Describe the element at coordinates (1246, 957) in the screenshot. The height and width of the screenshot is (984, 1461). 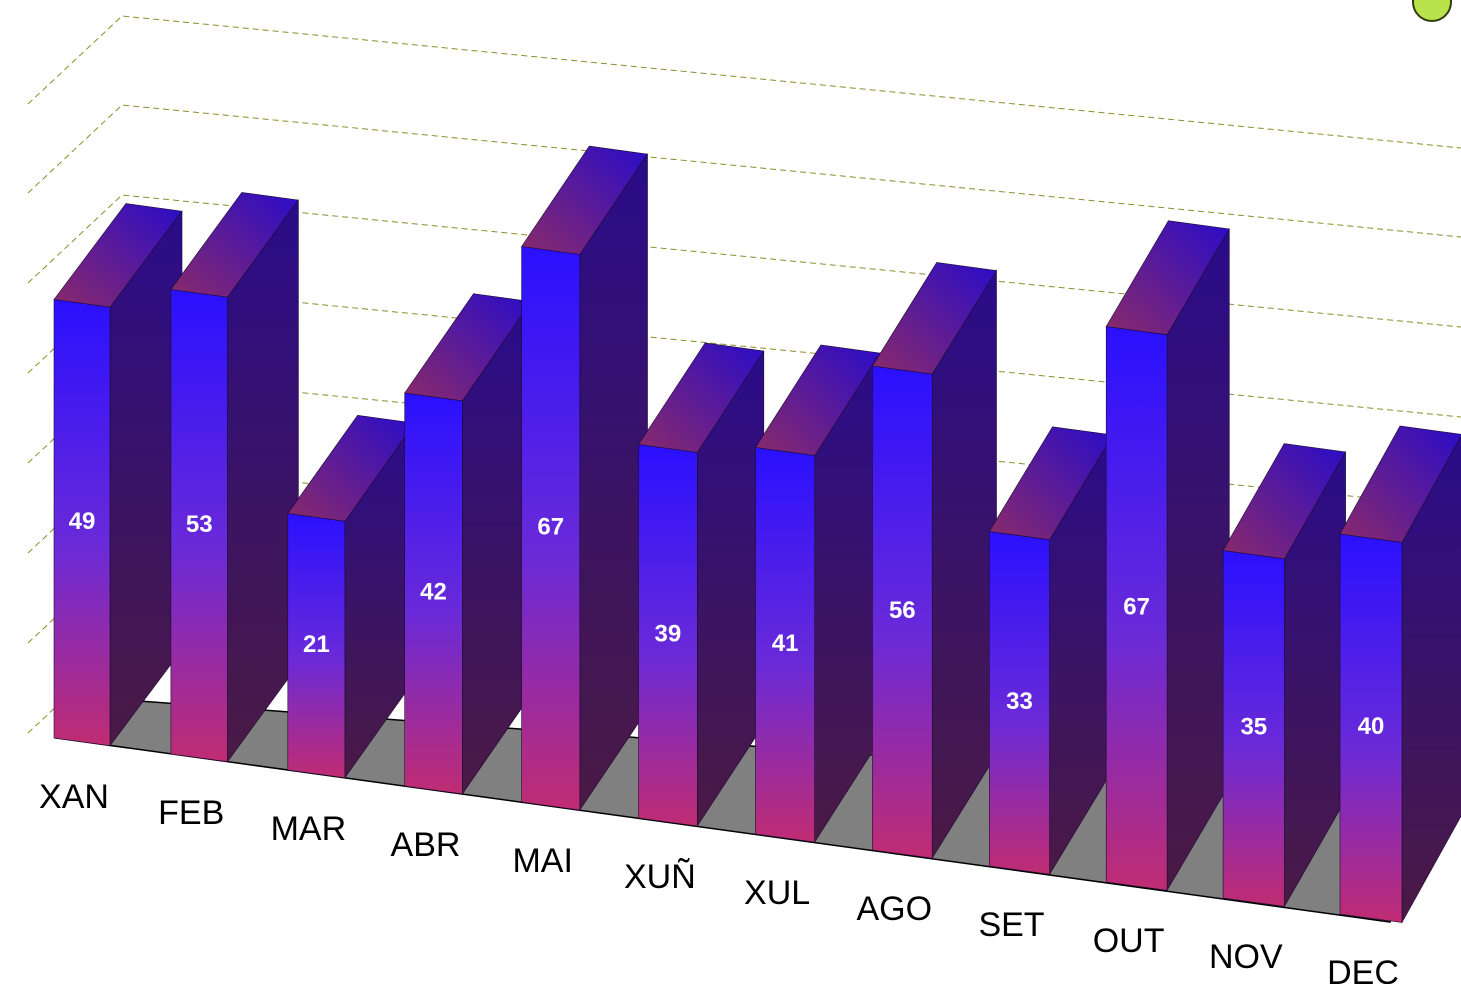
I see `category-label: NOV` at that location.